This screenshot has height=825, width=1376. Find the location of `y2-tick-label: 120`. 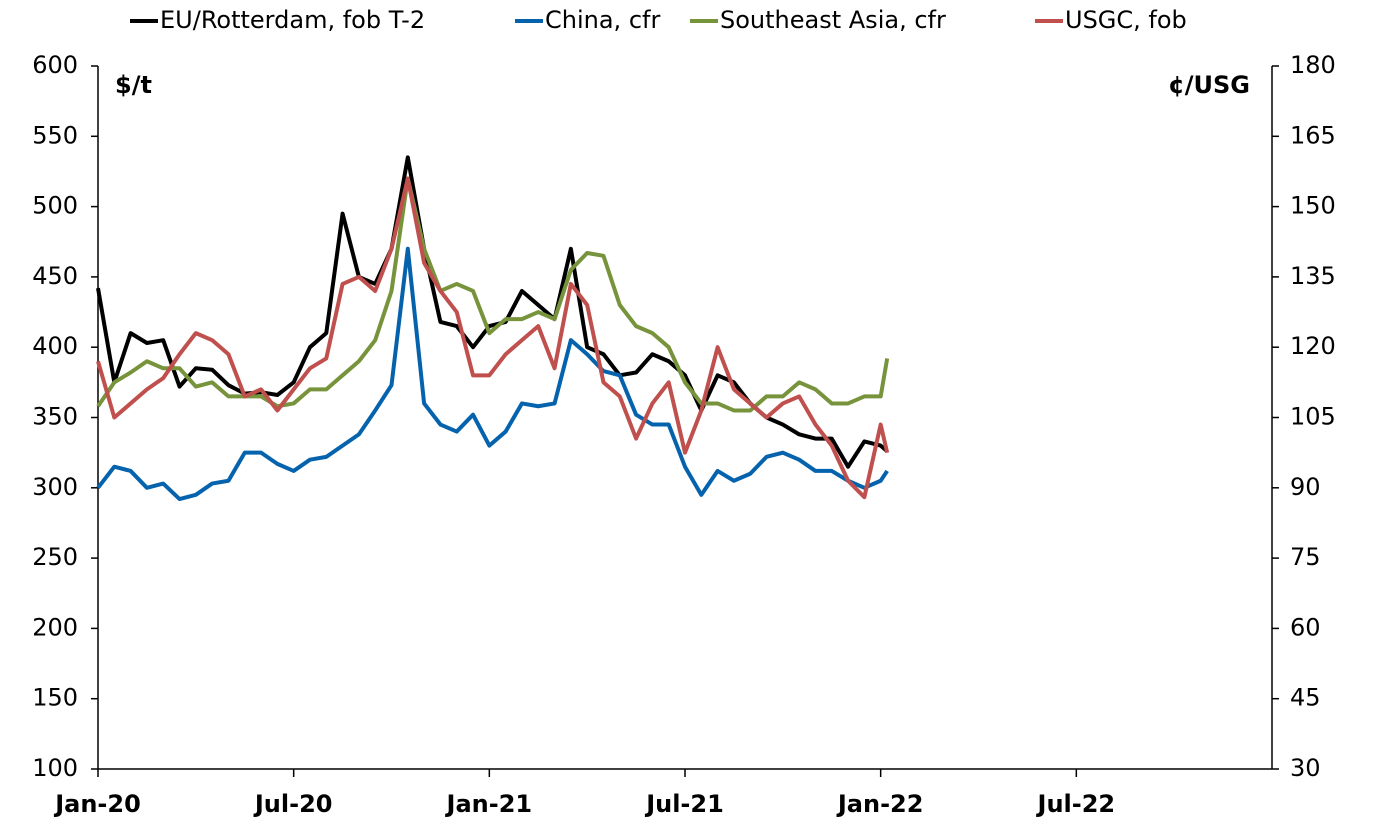

y2-tick-label: 120 is located at coordinates (1313, 346).